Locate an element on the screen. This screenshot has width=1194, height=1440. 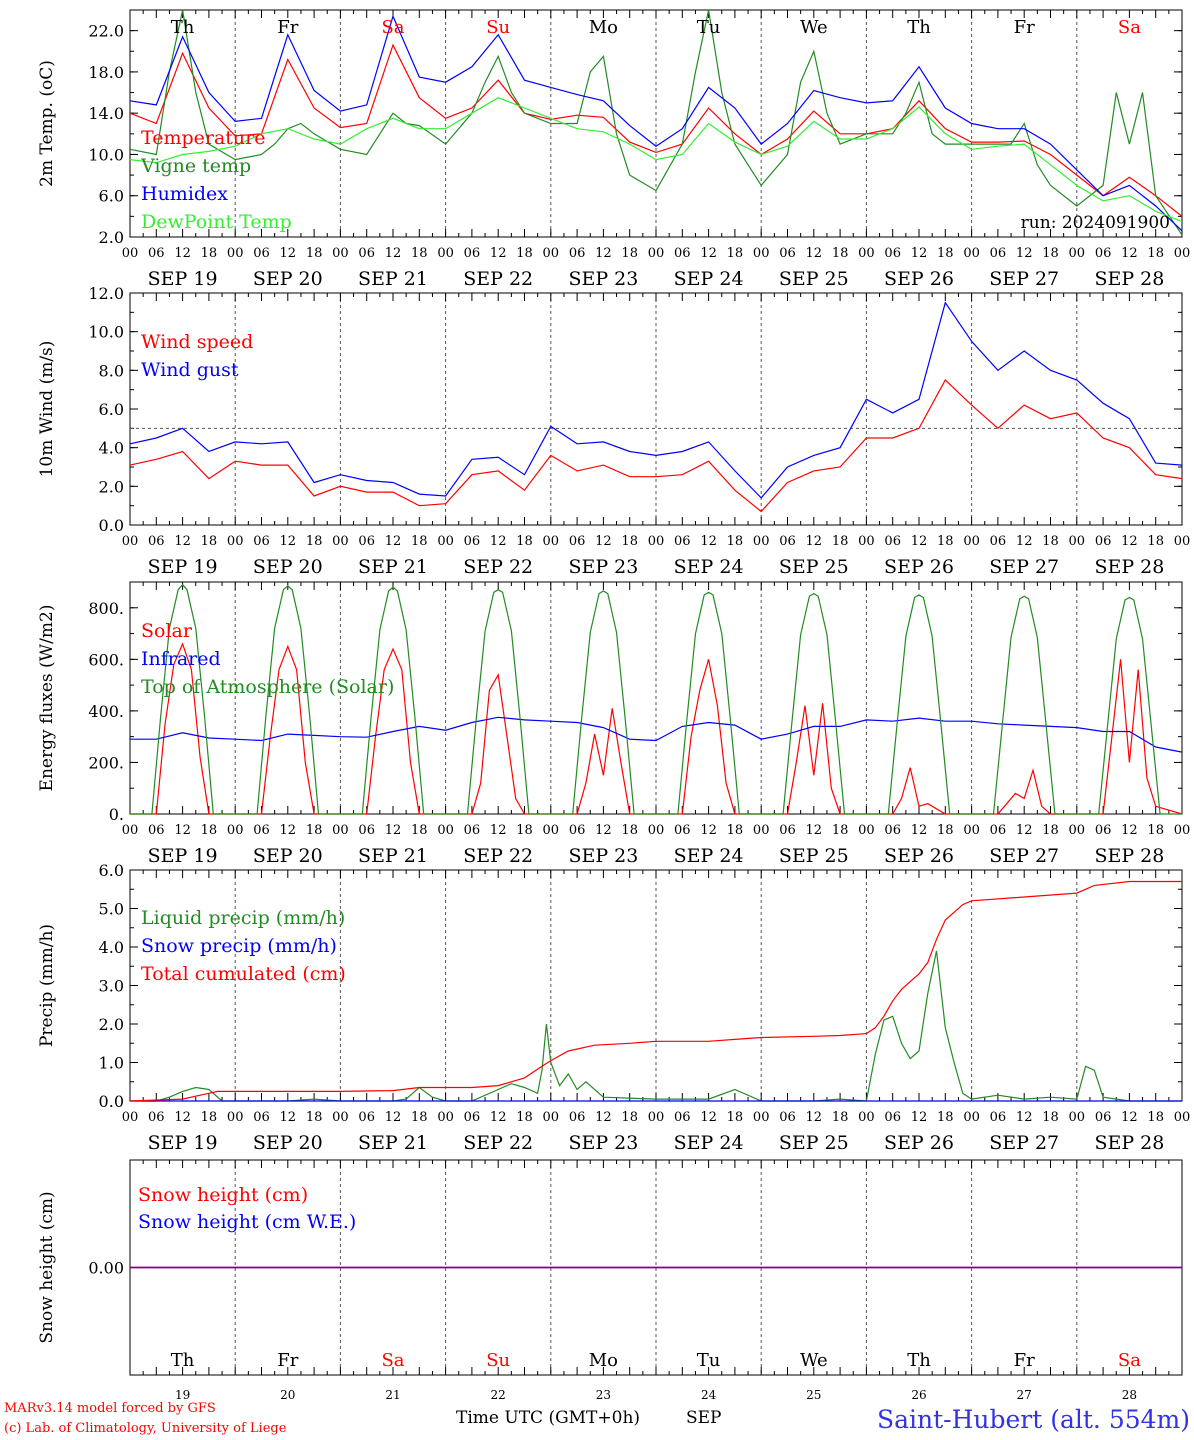
y-tick-label: 18.0 is located at coordinates (106, 72).